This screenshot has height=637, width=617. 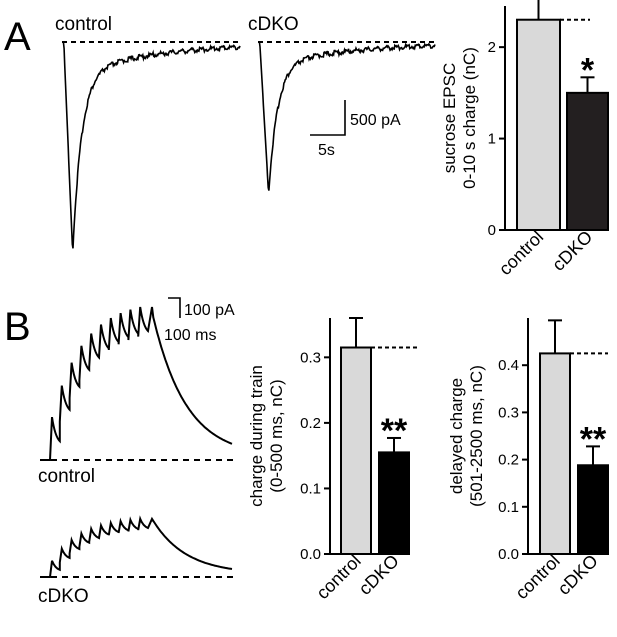 What do you see at coordinates (17, 327) in the screenshot?
I see `panel-b-letter: B` at bounding box center [17, 327].